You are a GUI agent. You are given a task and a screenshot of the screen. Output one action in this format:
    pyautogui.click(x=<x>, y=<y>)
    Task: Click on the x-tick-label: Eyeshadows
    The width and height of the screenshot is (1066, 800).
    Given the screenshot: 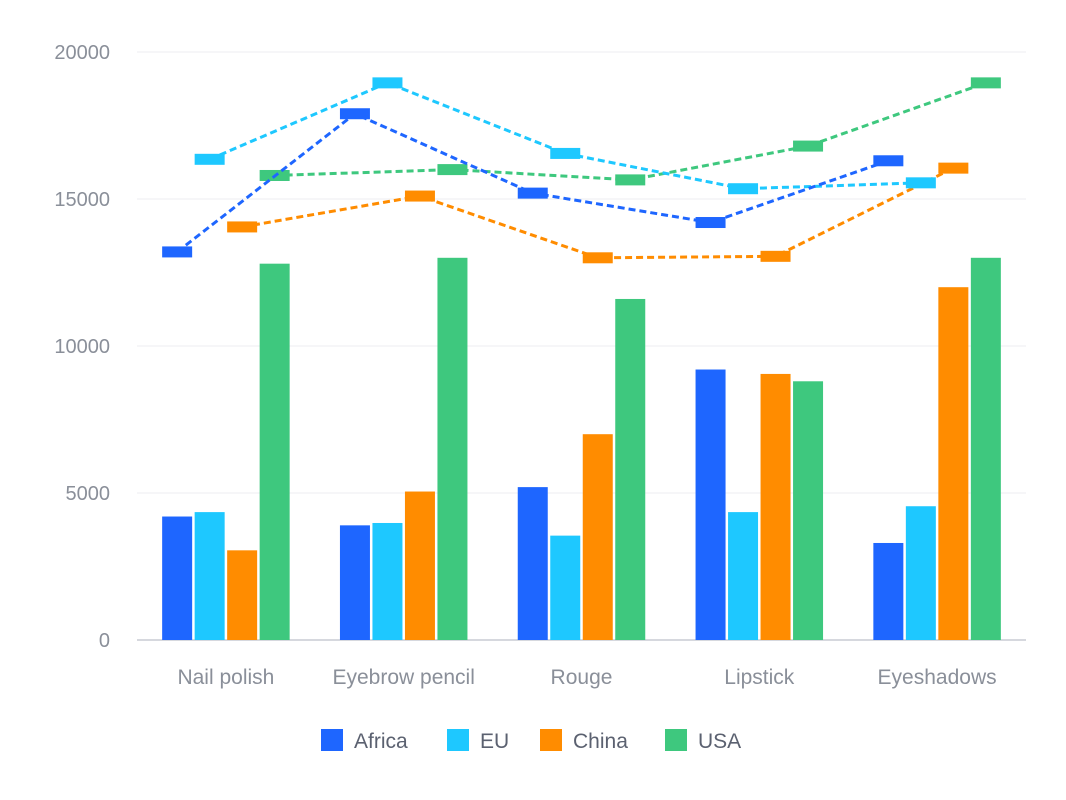 What is the action you would take?
    pyautogui.click(x=937, y=677)
    